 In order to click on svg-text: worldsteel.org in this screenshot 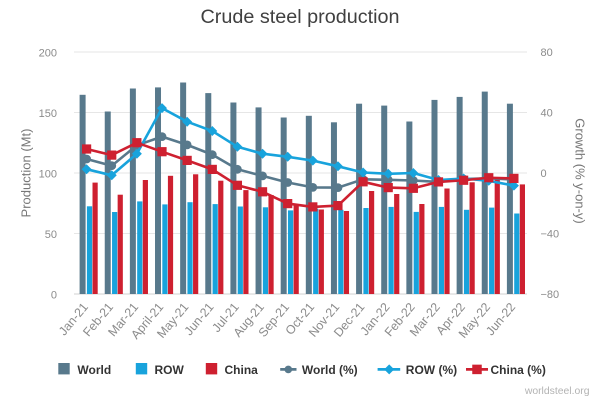, I will do `click(557, 391)`.